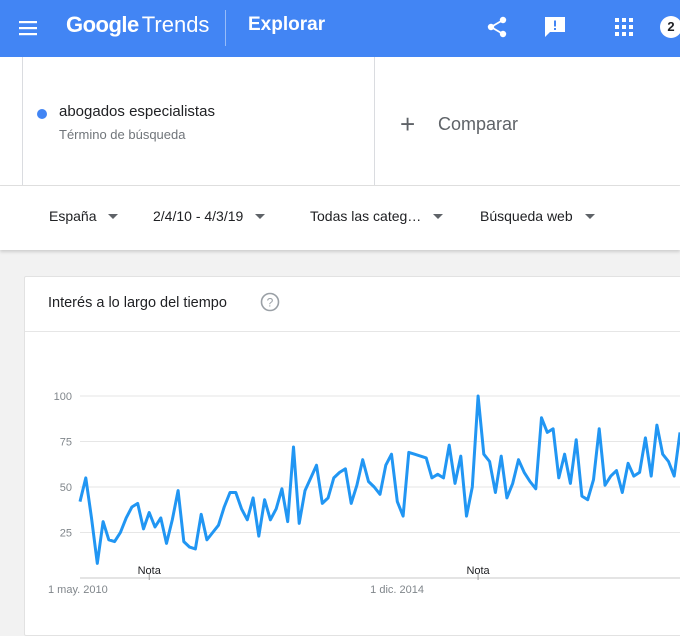  I want to click on card-title: Interés a lo largo del tiempo, so click(137, 303).